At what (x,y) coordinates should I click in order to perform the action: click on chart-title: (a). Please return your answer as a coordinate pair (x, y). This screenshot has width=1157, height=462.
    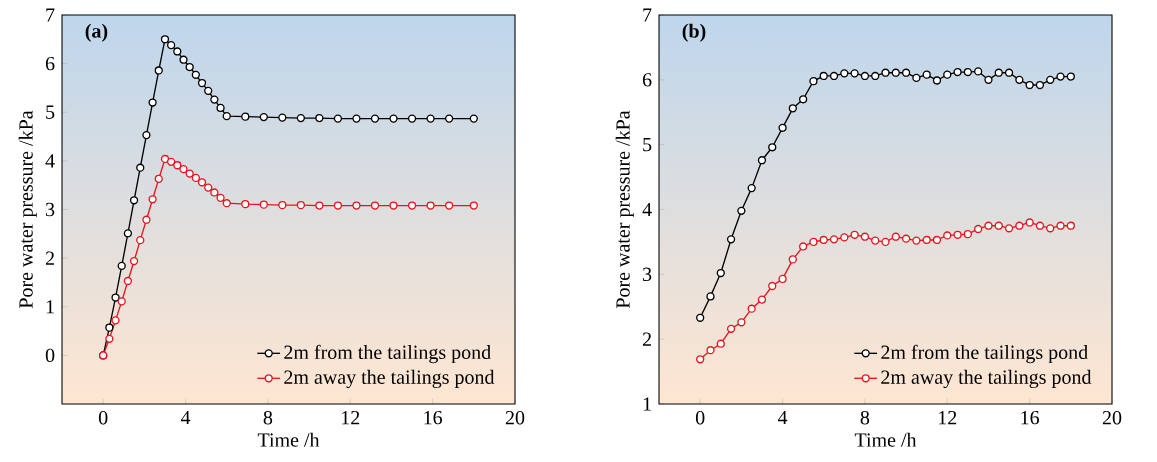
    Looking at the image, I should click on (96, 32).